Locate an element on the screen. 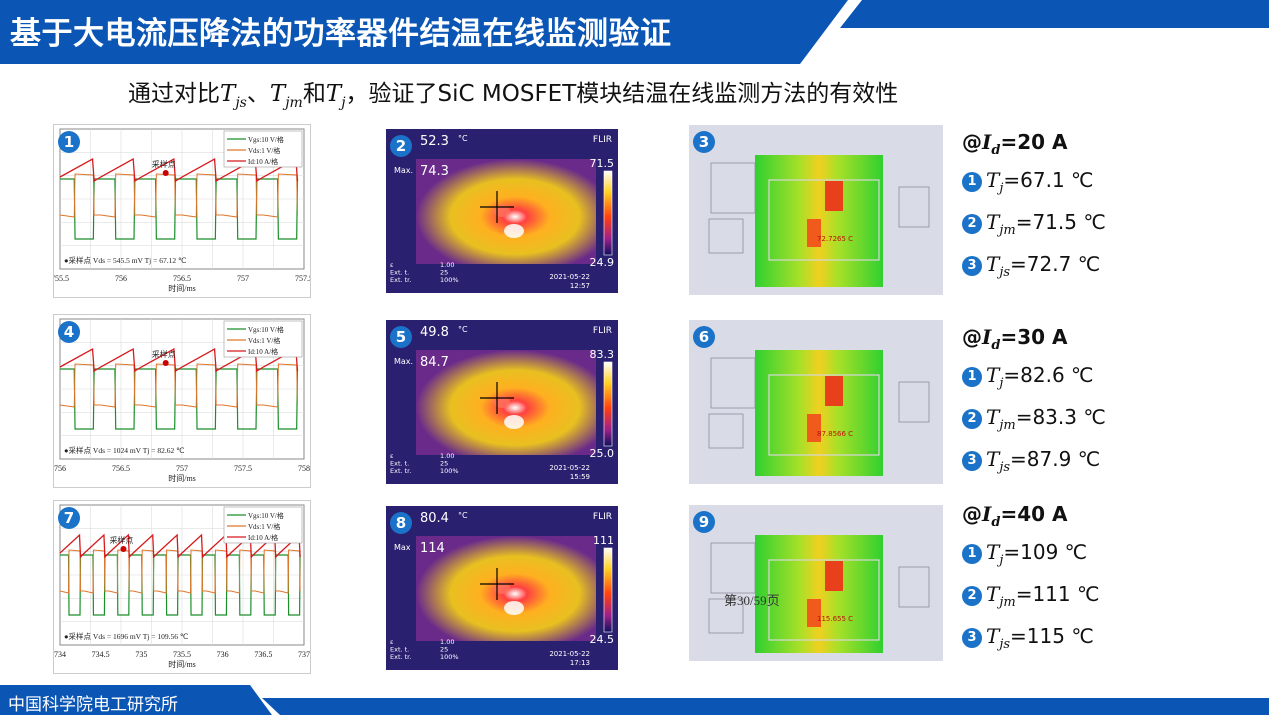 The height and width of the screenshot is (715, 1269). figure-number-badge: 5 is located at coordinates (401, 337).